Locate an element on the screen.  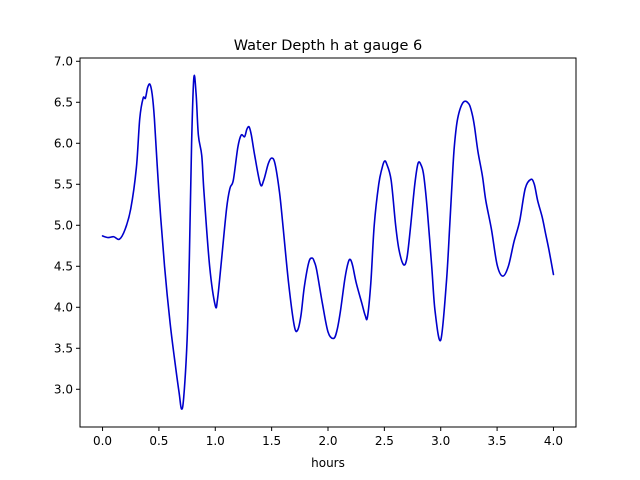
y-tick-label: 3.0 is located at coordinates (63, 389).